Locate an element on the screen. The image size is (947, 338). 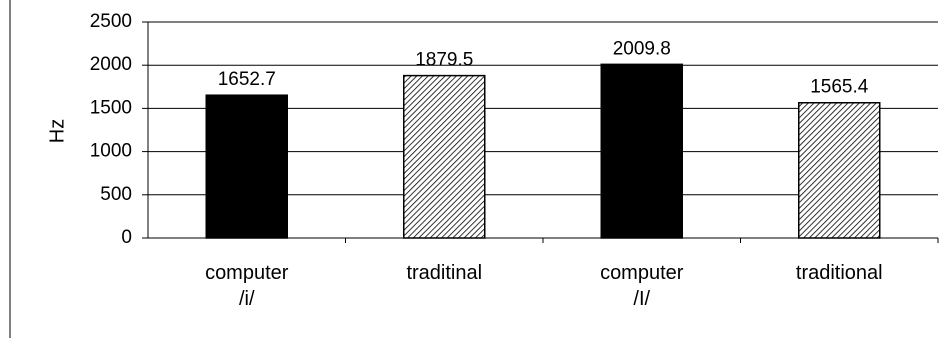
data-label: 1565.4 is located at coordinates (839, 87).